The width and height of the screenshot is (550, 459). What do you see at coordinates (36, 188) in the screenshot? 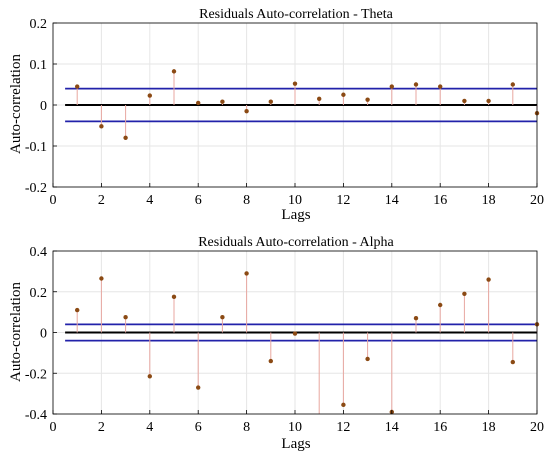
I see `theta-ytick-label: -0.2` at bounding box center [36, 188].